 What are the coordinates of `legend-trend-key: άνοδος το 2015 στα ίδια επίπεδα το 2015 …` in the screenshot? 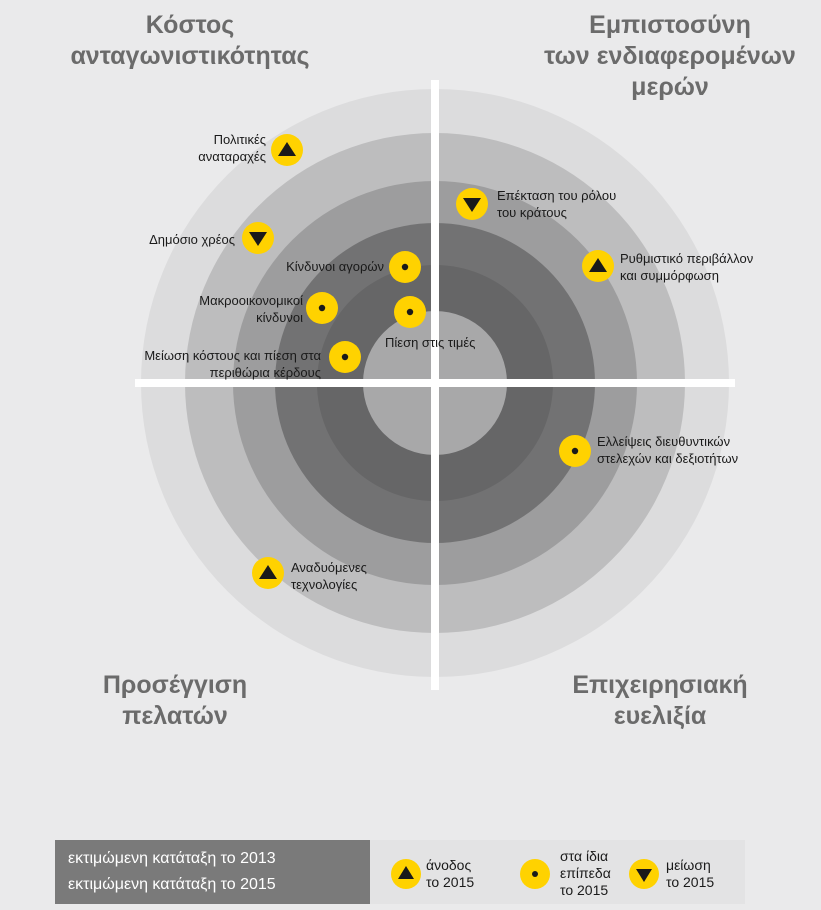 It's located at (557, 872).